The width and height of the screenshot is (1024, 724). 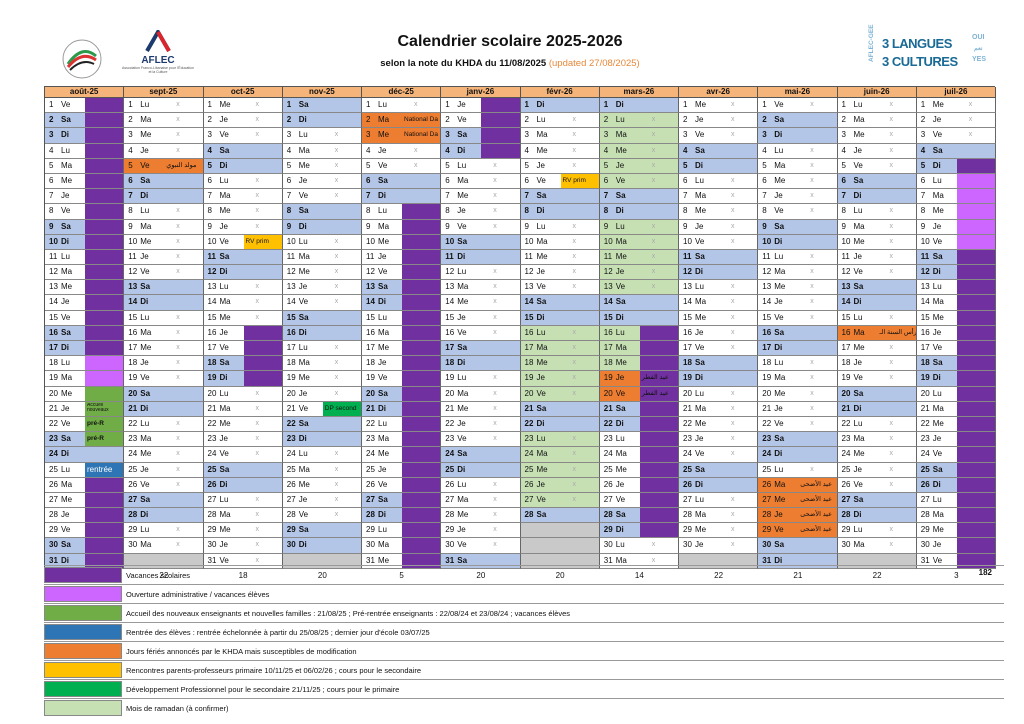 What do you see at coordinates (85, 242) in the screenshot?
I see `day-cell: 10 Di` at bounding box center [85, 242].